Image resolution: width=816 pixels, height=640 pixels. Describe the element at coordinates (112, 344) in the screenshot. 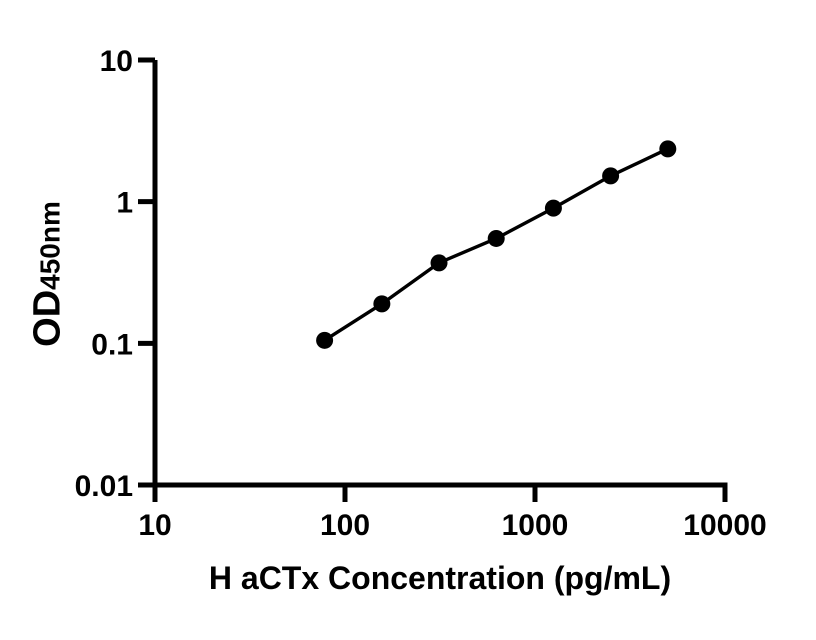

I see `y-tick-label: 0.1` at that location.